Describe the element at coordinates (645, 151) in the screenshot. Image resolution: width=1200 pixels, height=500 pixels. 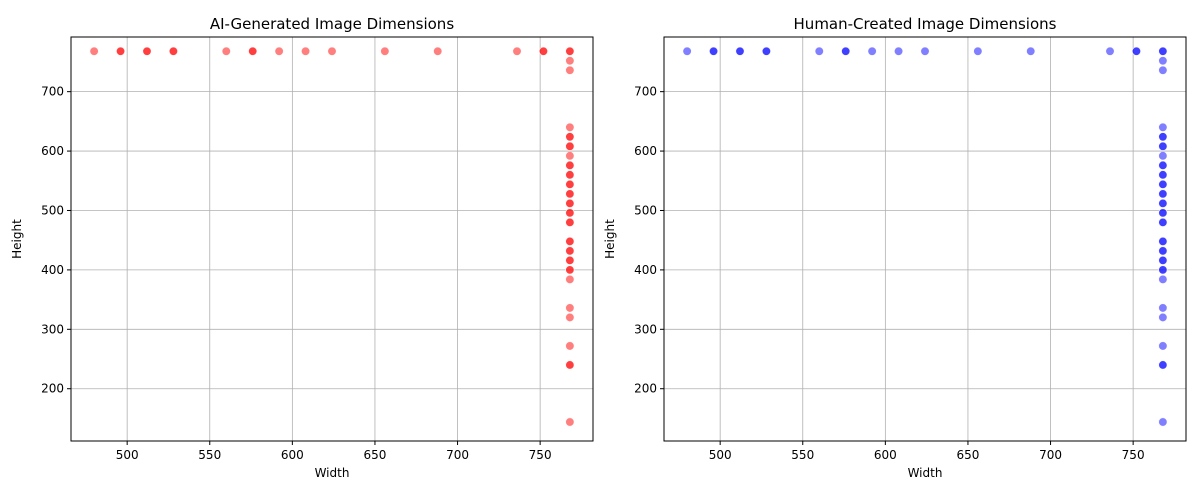
I see `human-y-tick-label: 600` at that location.